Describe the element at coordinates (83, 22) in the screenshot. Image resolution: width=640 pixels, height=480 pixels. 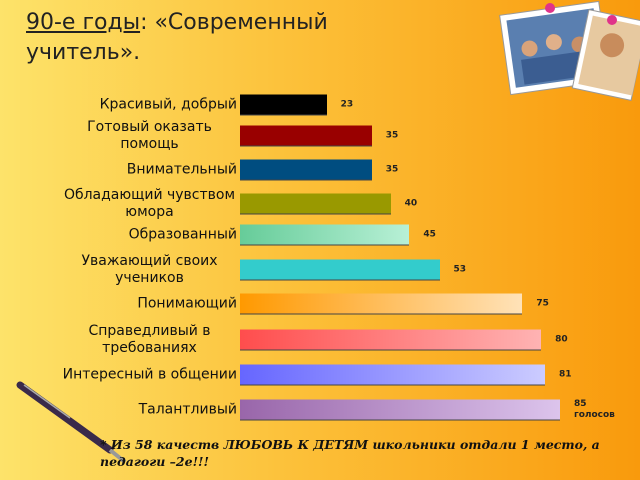
I see `title-underlined: 90-е годы` at that location.